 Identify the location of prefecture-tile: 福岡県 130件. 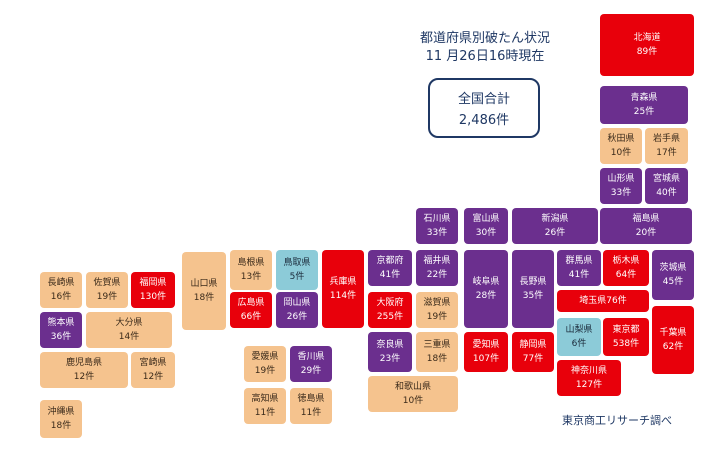
(153, 290).